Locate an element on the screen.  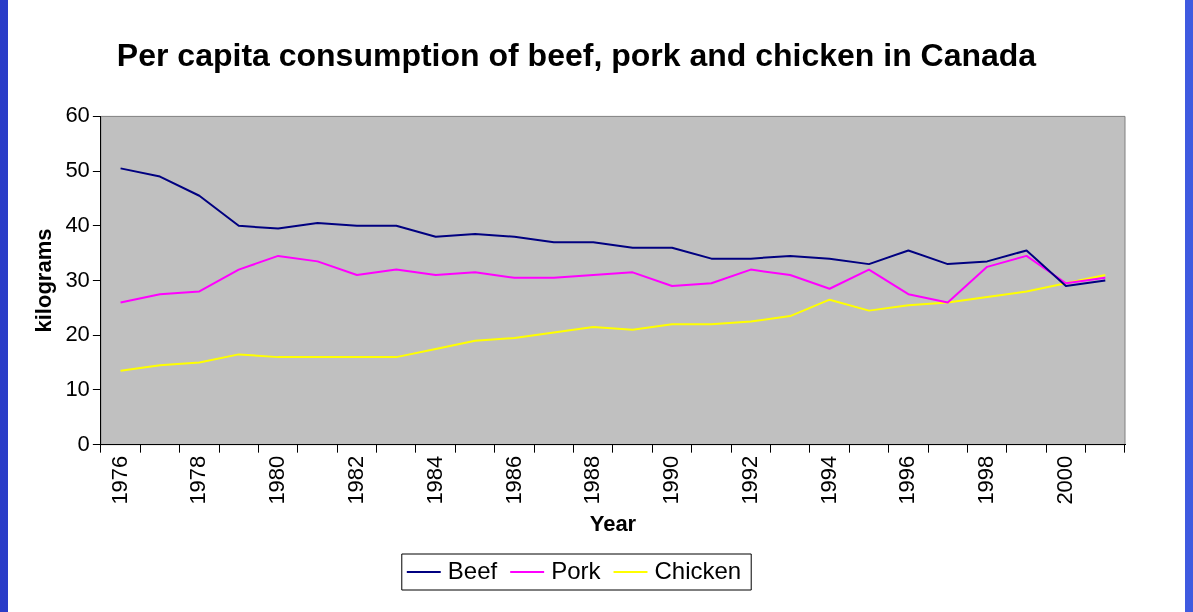
x-tick-label: 1978 is located at coordinates (198, 480).